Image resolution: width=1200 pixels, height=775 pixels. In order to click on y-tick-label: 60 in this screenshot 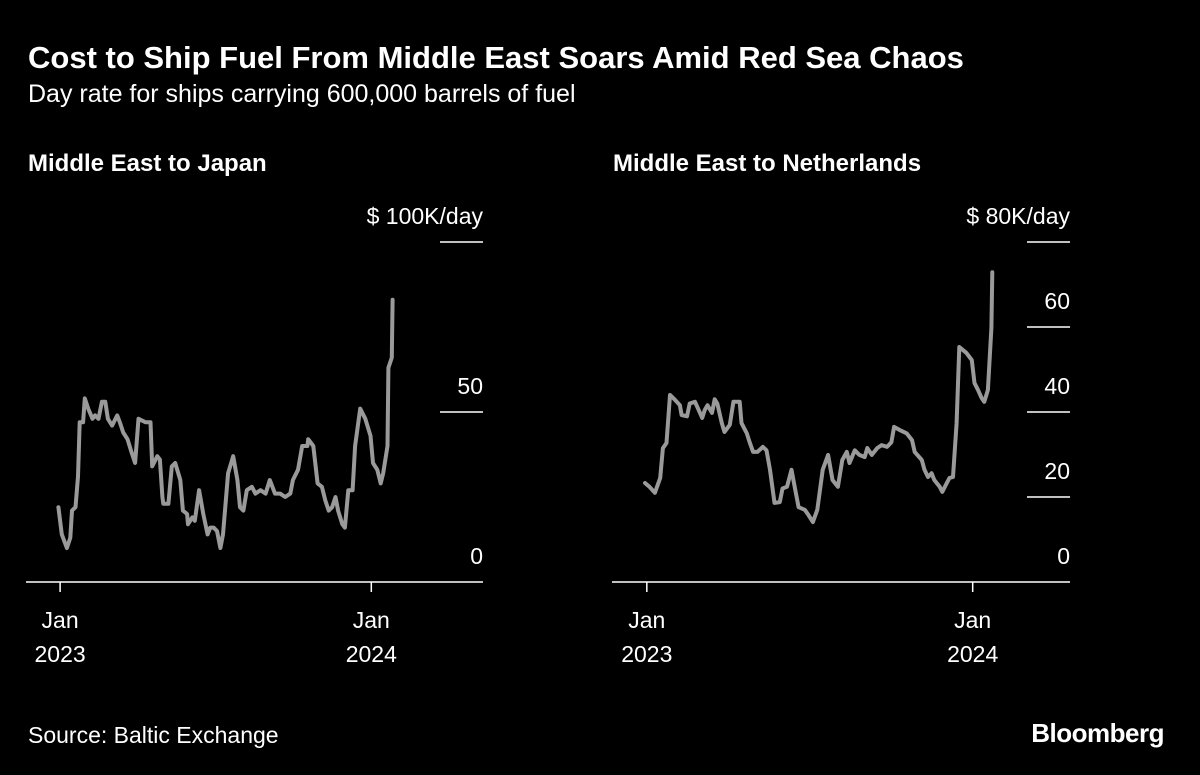, I will do `click(1057, 301)`.